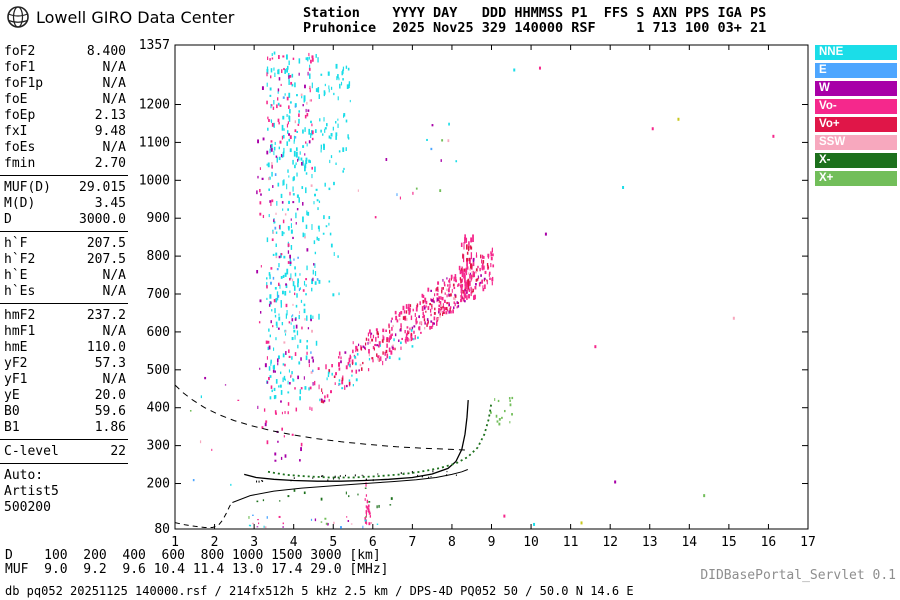 The image size is (900, 600). I want to click on param-label: fxI, so click(16, 131).